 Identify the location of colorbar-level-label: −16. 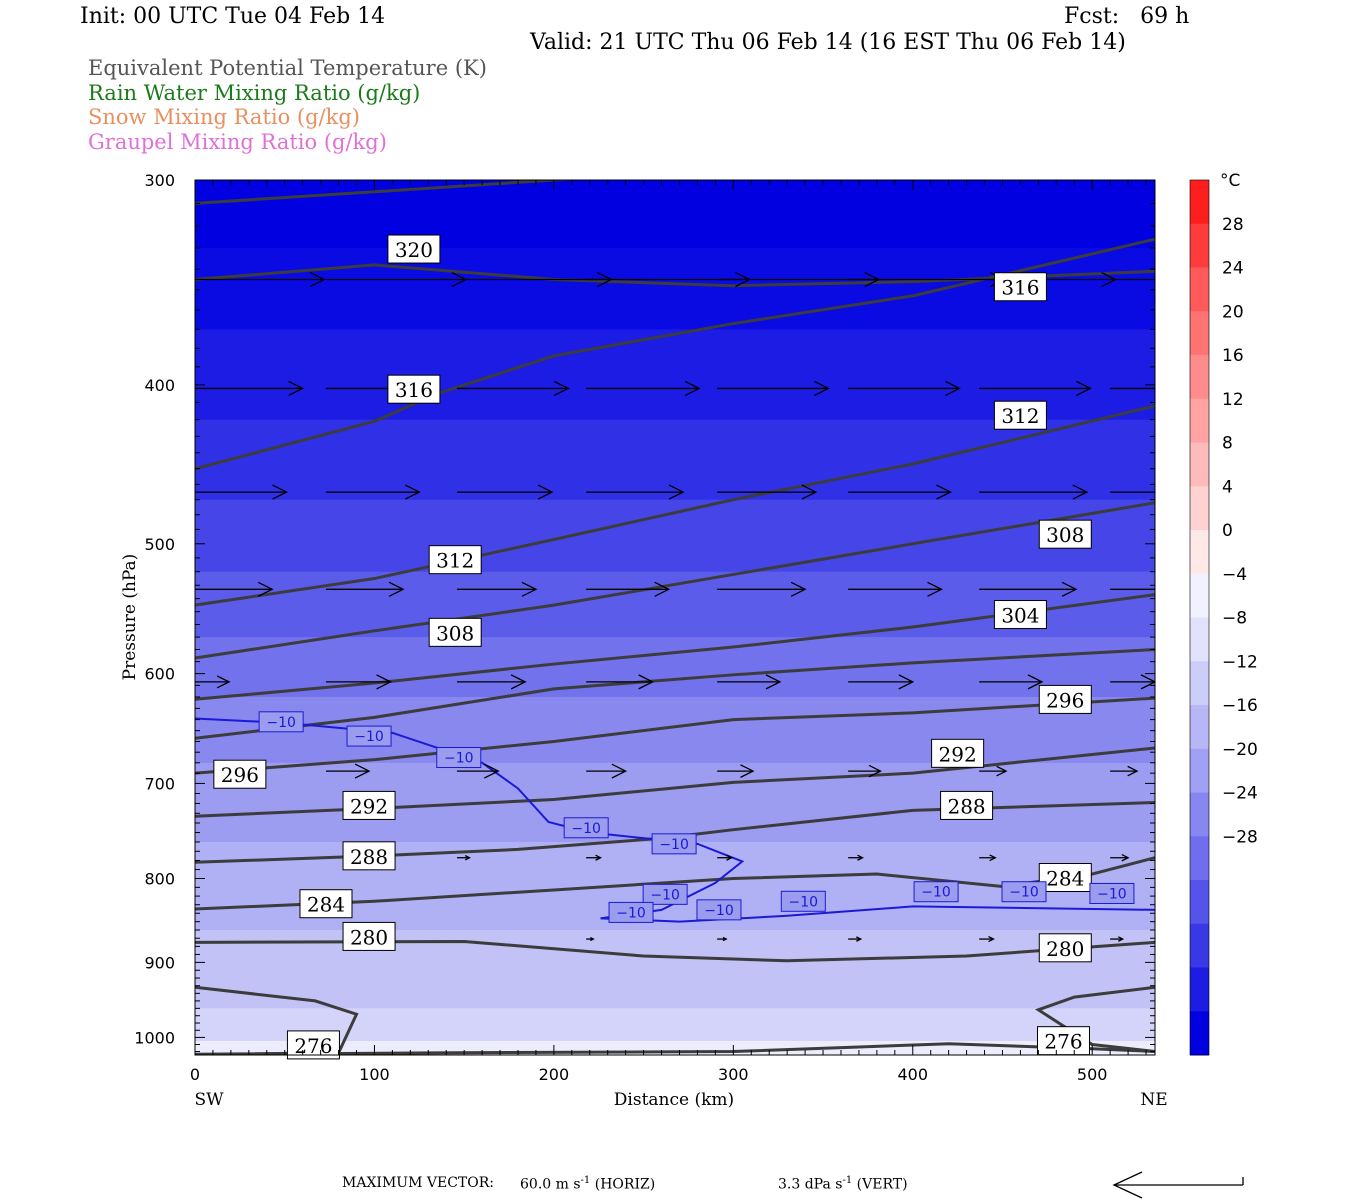
(1240, 706).